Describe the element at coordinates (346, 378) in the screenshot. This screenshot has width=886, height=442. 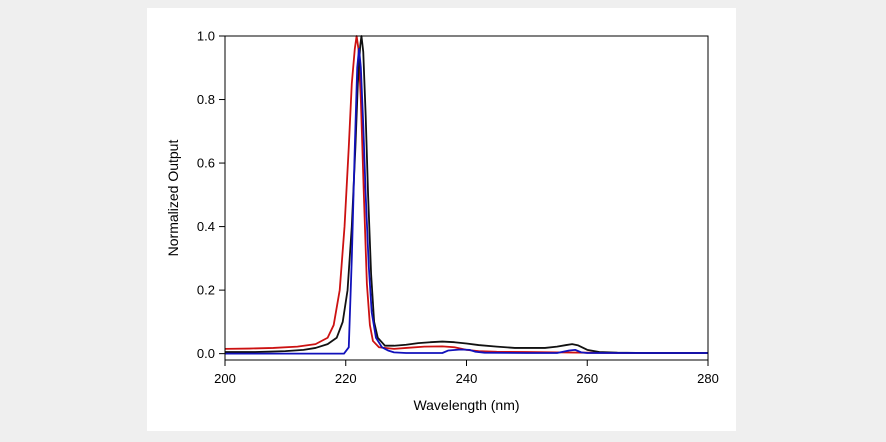
I see `x-tick-label: 220` at that location.